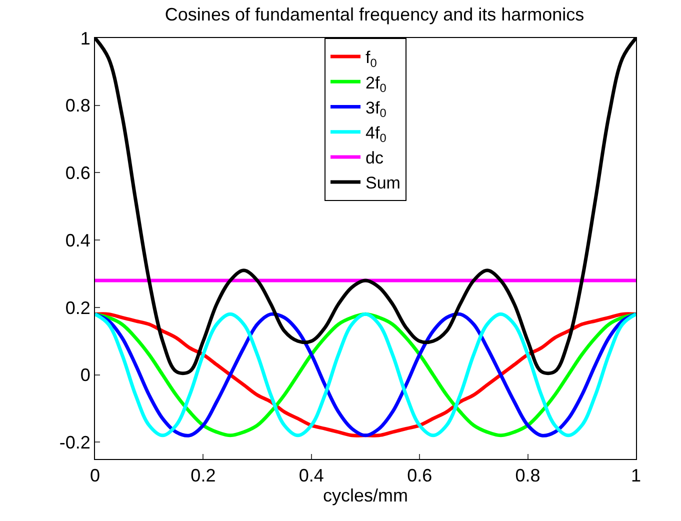 The image size is (681, 521). Describe the element at coordinates (419, 476) in the screenshot. I see `x-tick-label: 0.6` at that location.